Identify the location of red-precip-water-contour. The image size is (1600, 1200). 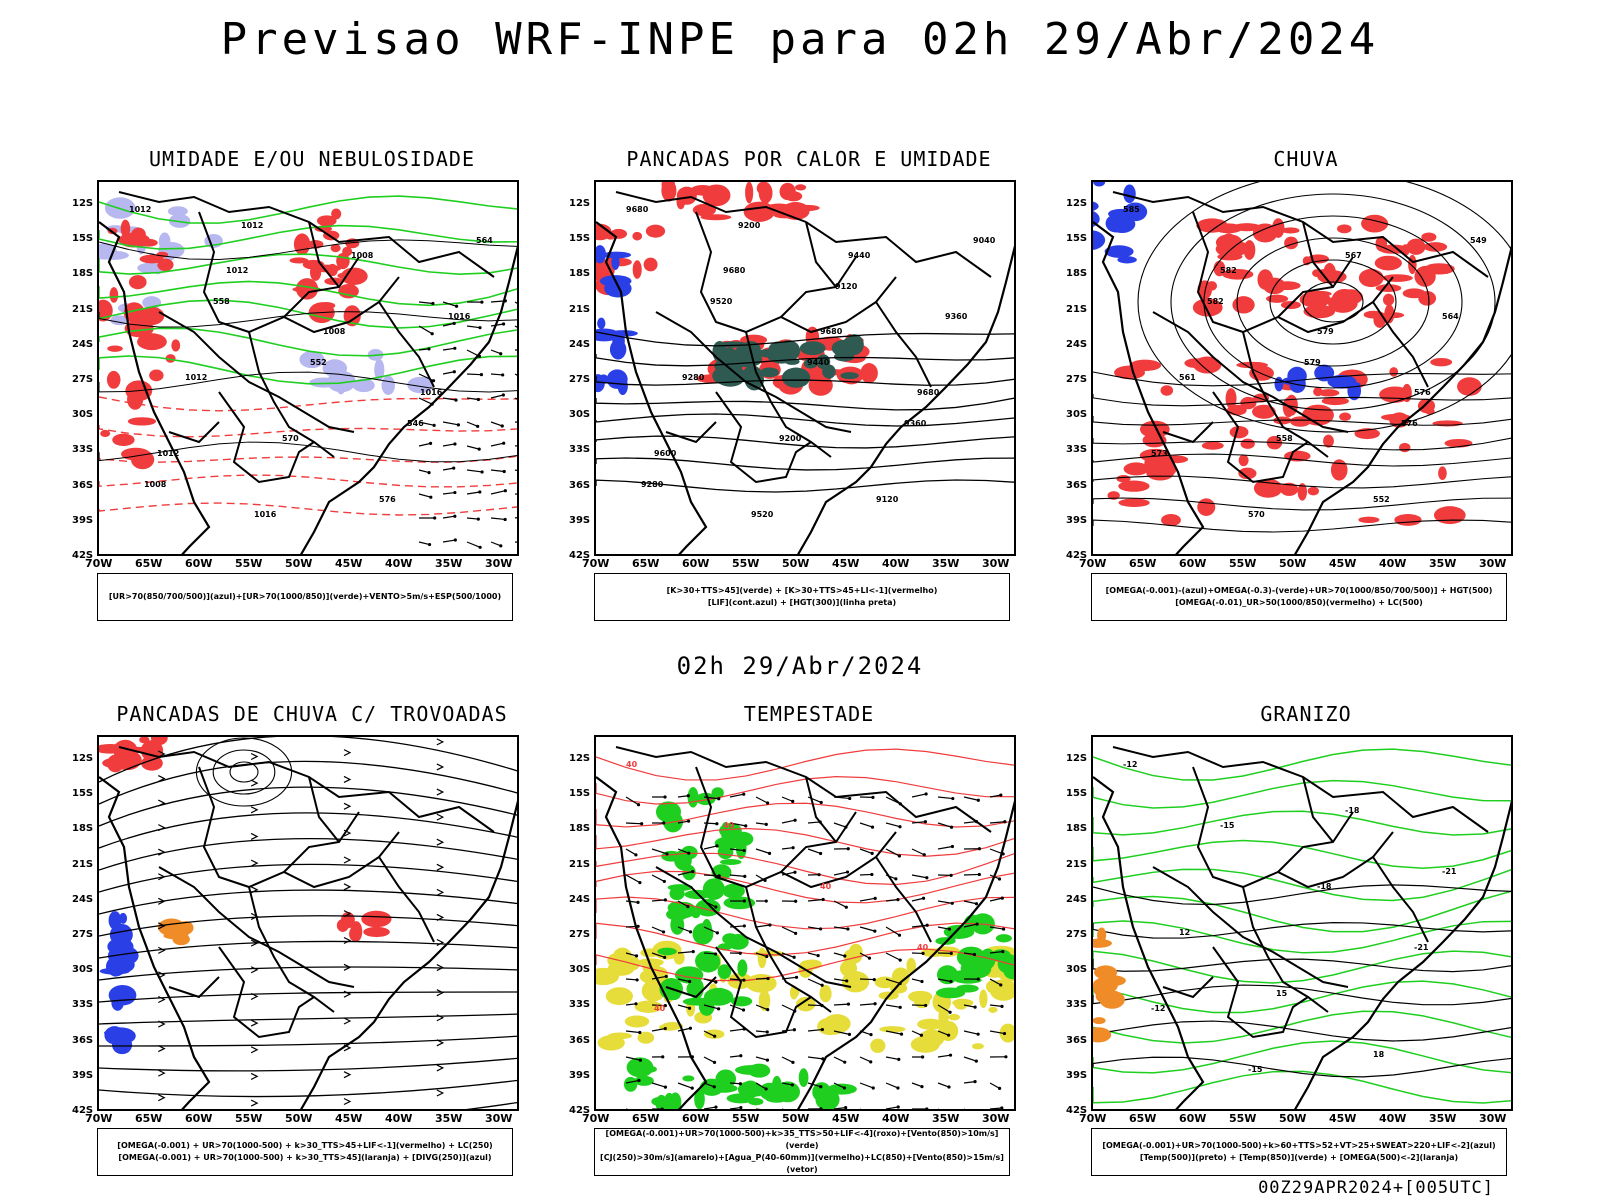
(805, 790).